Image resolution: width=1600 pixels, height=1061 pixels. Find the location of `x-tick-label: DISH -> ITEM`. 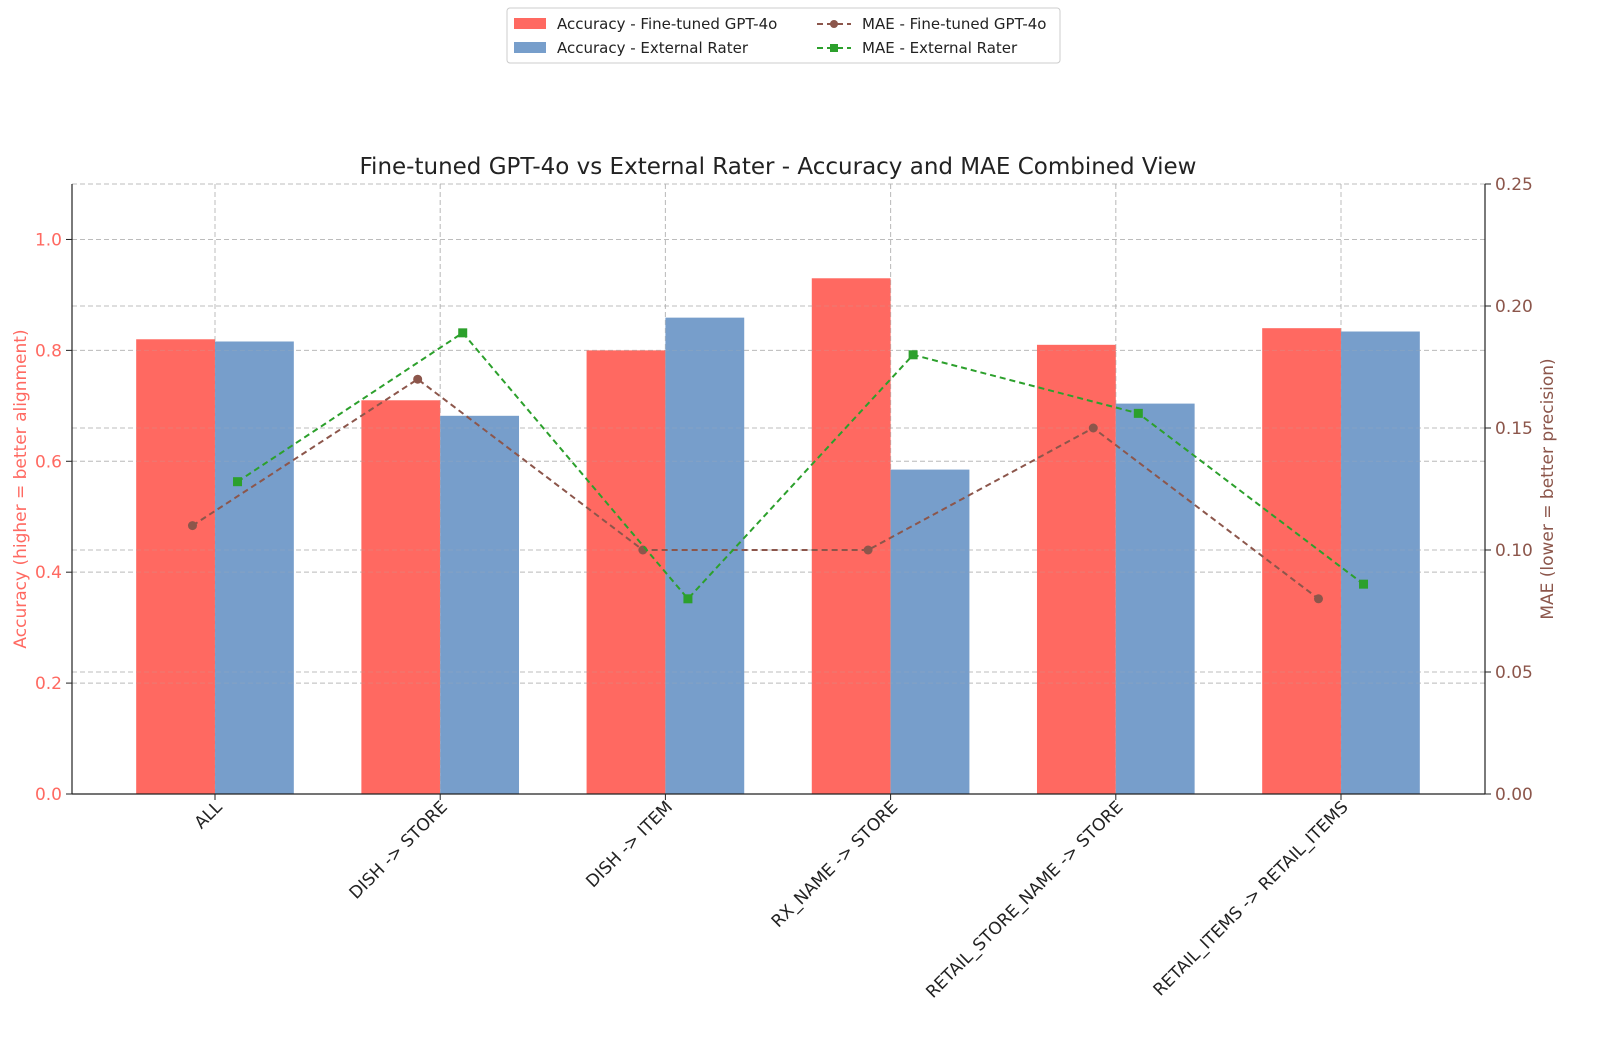

x-tick-label: DISH -> ITEM is located at coordinates (629, 844).